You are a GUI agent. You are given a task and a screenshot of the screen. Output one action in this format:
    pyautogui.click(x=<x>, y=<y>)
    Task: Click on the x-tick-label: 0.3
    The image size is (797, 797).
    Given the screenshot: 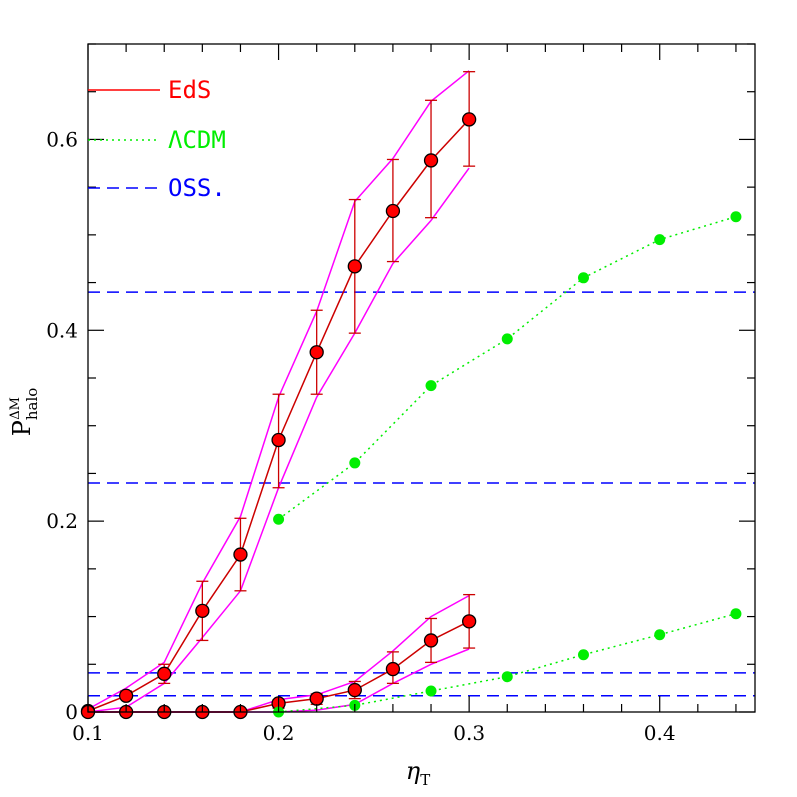 What is the action you would take?
    pyautogui.click(x=469, y=733)
    